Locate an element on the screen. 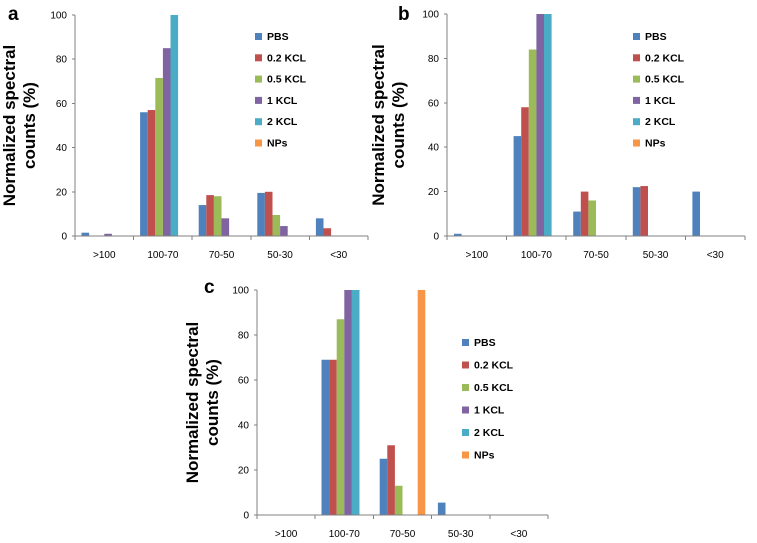 Image resolution: width=757 pixels, height=543 pixels. panel-letter: a is located at coordinates (13, 14).